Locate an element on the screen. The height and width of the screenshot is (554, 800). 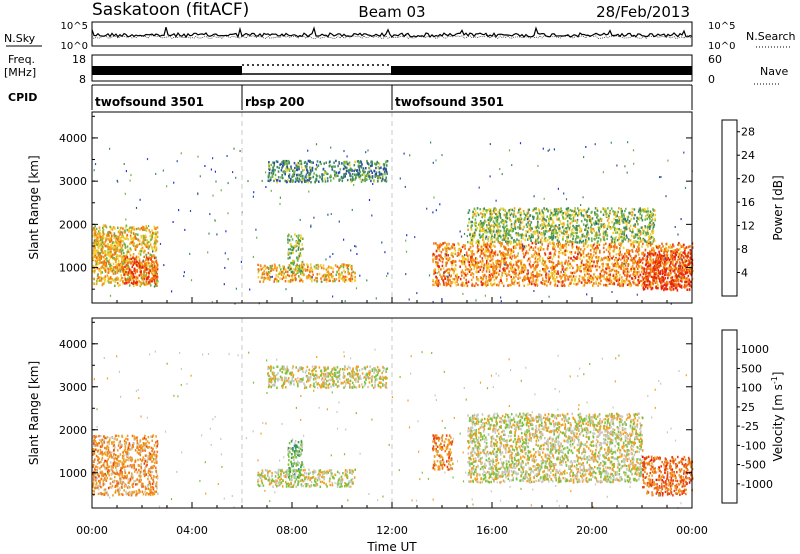
freq-left-tick-high: 18 is located at coordinates (79, 59).